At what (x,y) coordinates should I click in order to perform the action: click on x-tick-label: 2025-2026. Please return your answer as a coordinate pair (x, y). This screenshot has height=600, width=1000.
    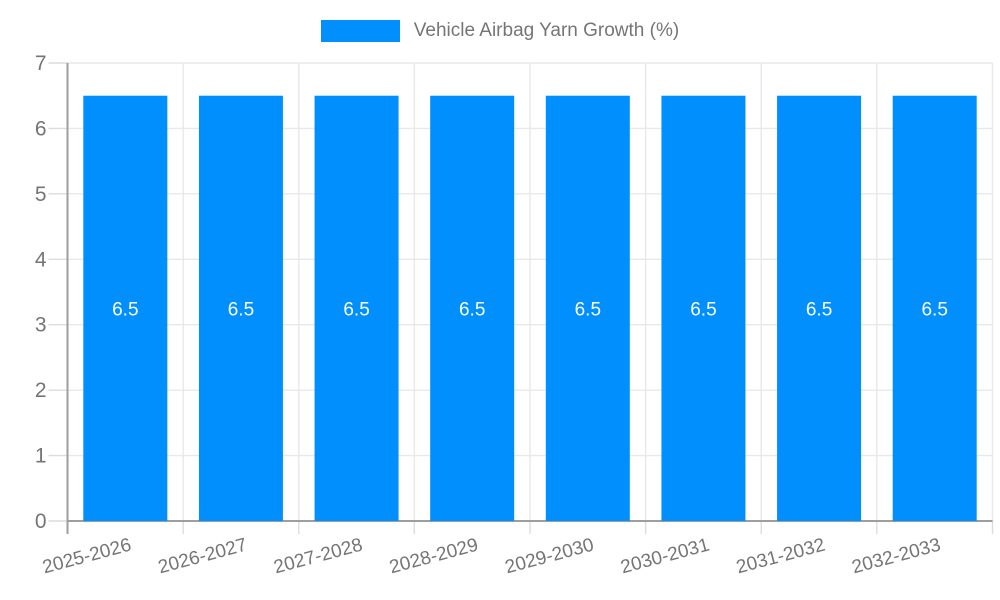
    Looking at the image, I should click on (86, 557).